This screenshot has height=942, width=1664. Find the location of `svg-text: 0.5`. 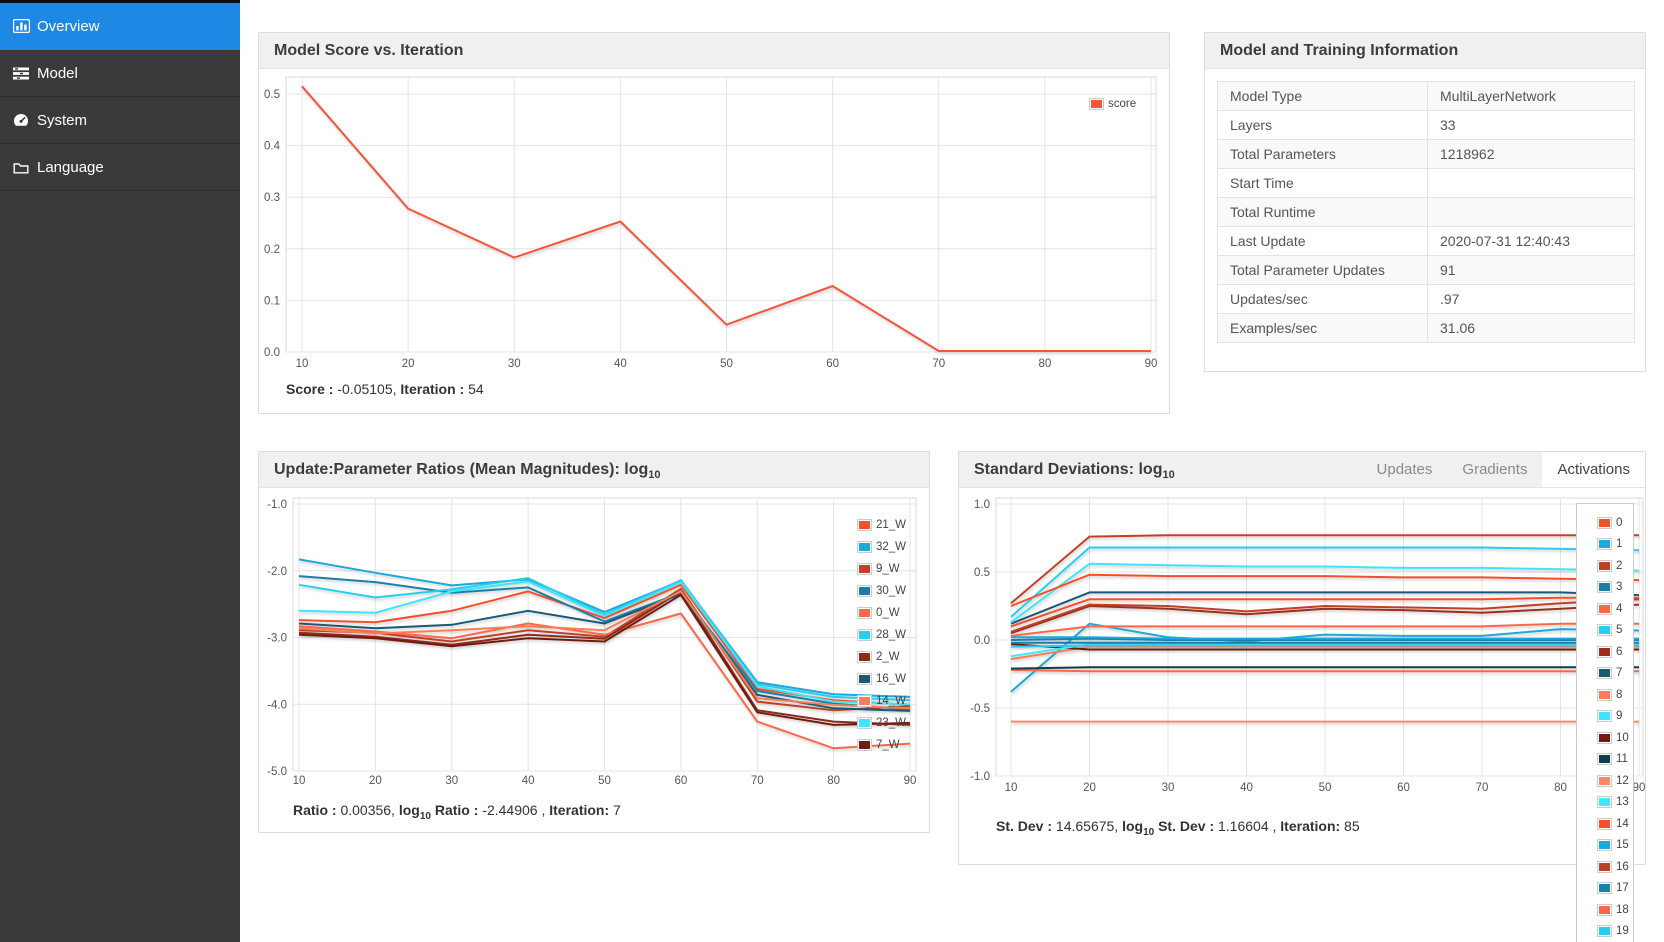

svg-text: 0.5 is located at coordinates (982, 573).